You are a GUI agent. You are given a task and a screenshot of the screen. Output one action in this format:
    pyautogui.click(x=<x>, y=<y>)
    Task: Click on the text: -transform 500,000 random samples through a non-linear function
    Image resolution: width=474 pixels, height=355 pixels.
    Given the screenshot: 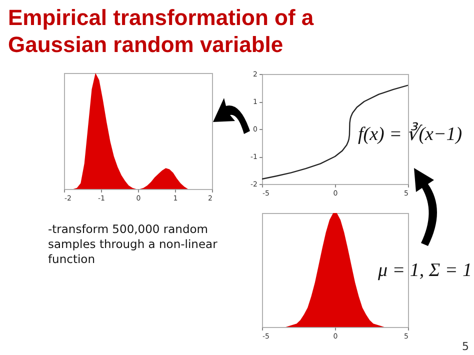 What is the action you would take?
    pyautogui.click(x=133, y=244)
    